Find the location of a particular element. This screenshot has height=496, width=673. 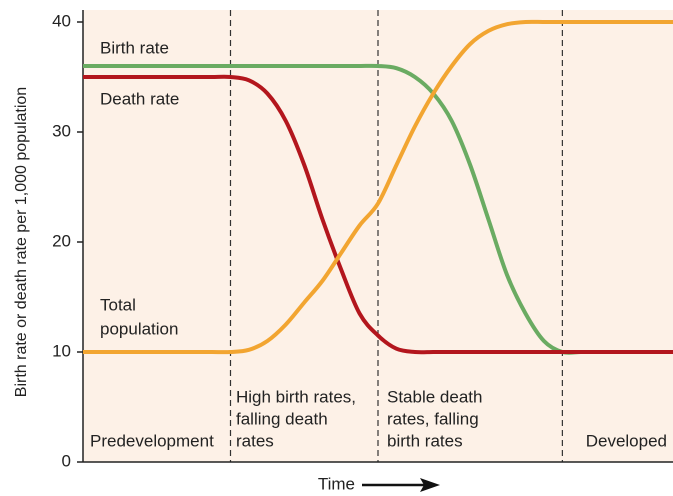

y-tick-label: 40 is located at coordinates (61, 20).